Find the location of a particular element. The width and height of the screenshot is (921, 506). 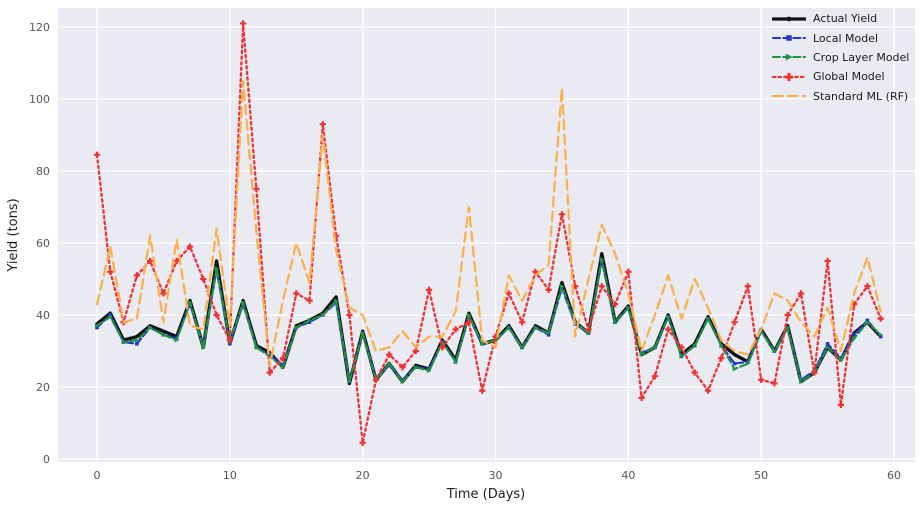

x-tick-label: 0 is located at coordinates (97, 475).